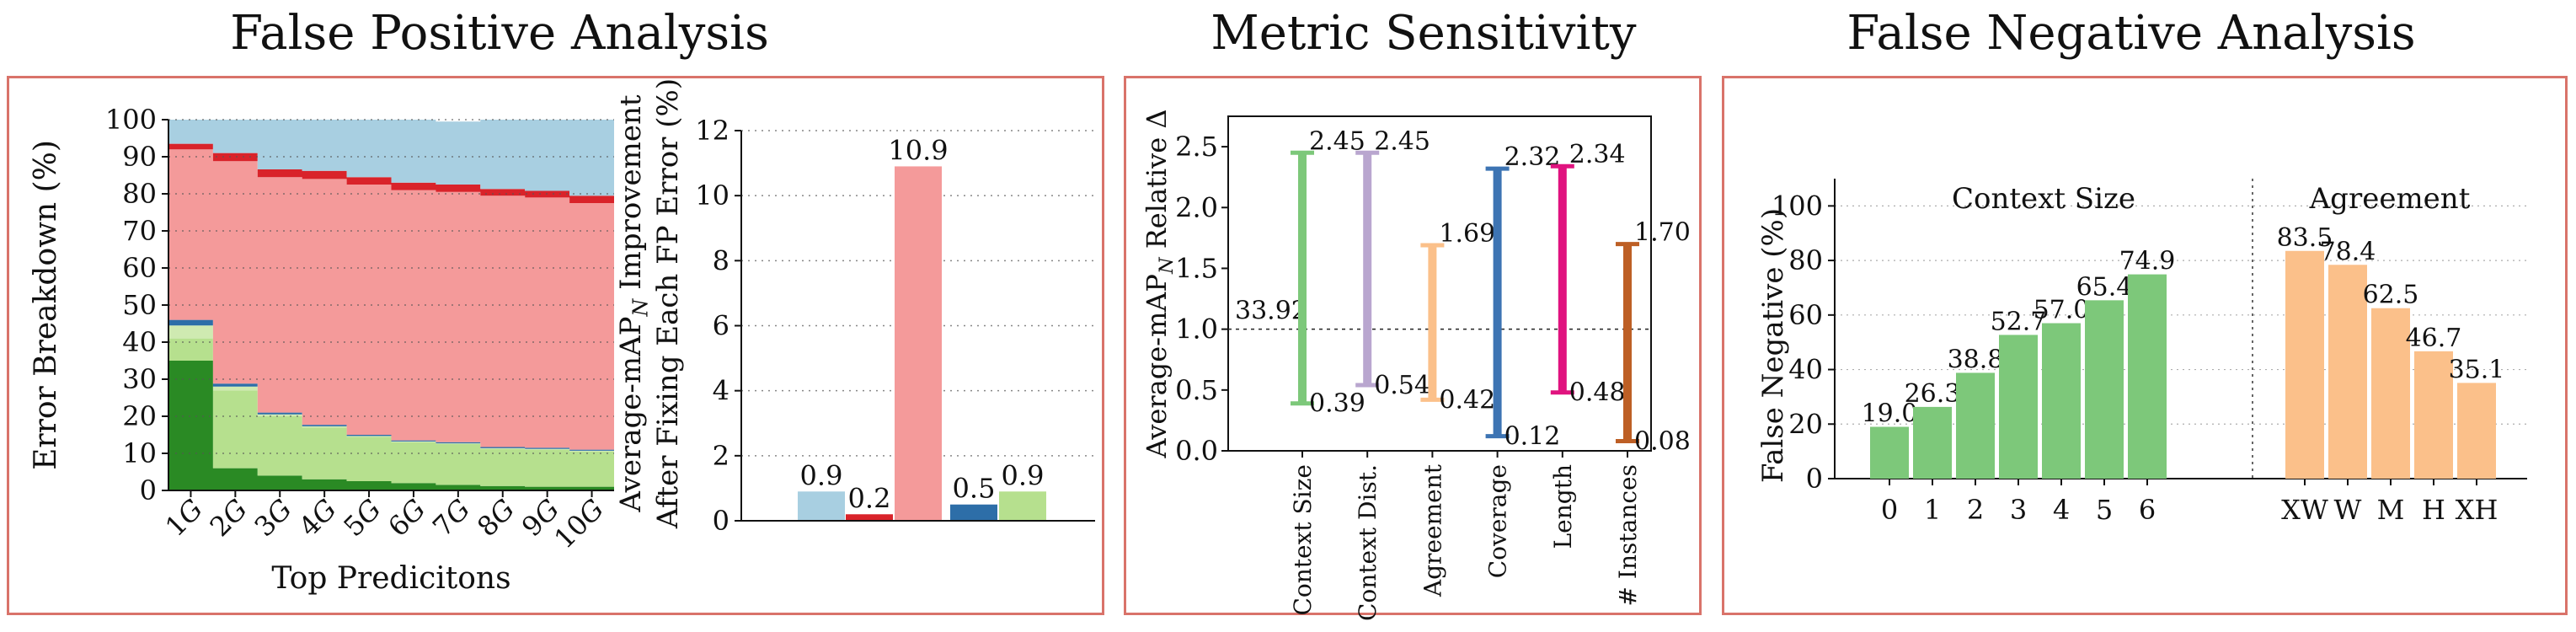 Image resolution: width=2576 pixels, height=632 pixels. I want to click on error-y-tick-label-0: 0, so click(148, 490).